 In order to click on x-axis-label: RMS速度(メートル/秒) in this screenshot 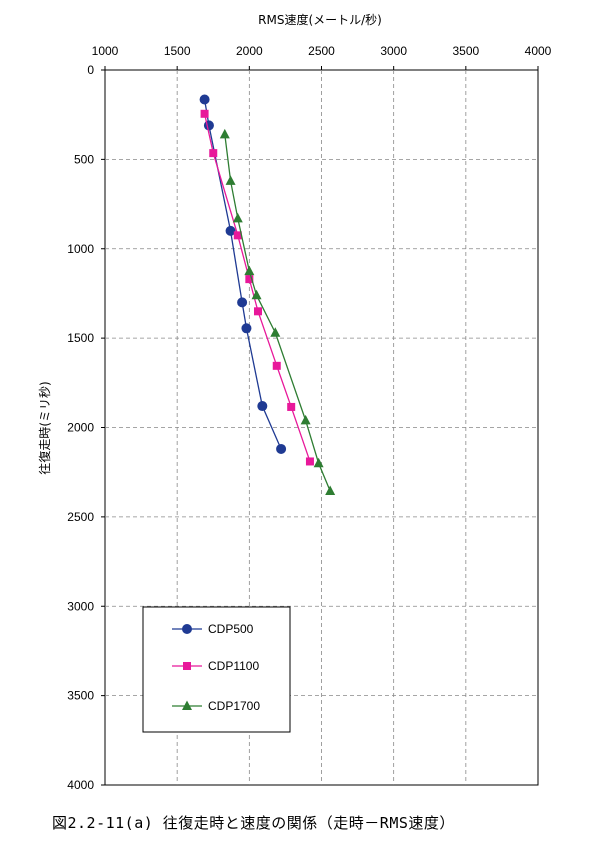, I will do `click(320, 19)`.